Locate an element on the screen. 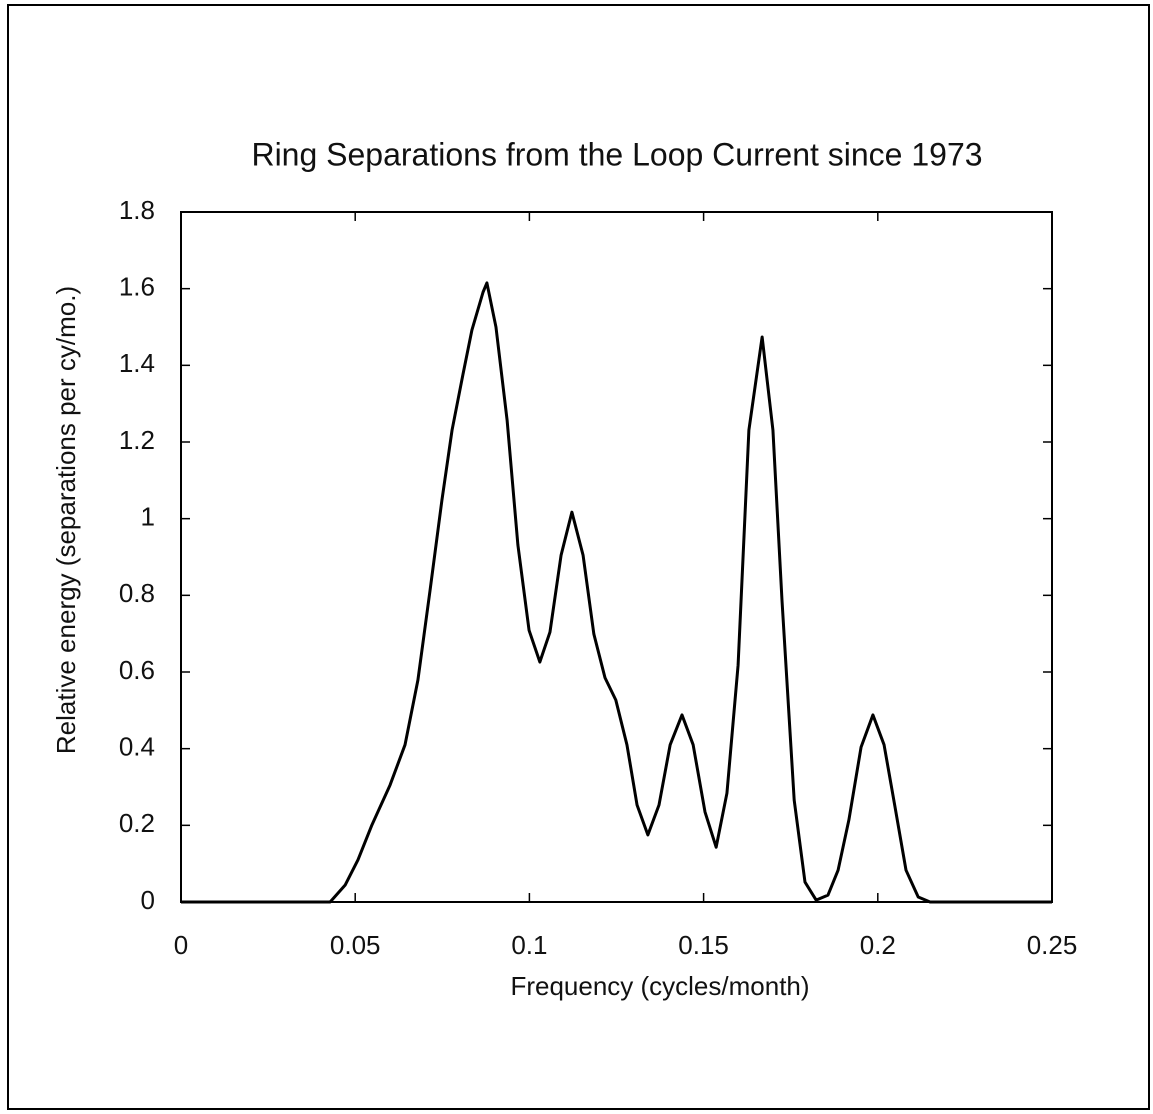  y-tick-label: 0.2 is located at coordinates (137, 823).